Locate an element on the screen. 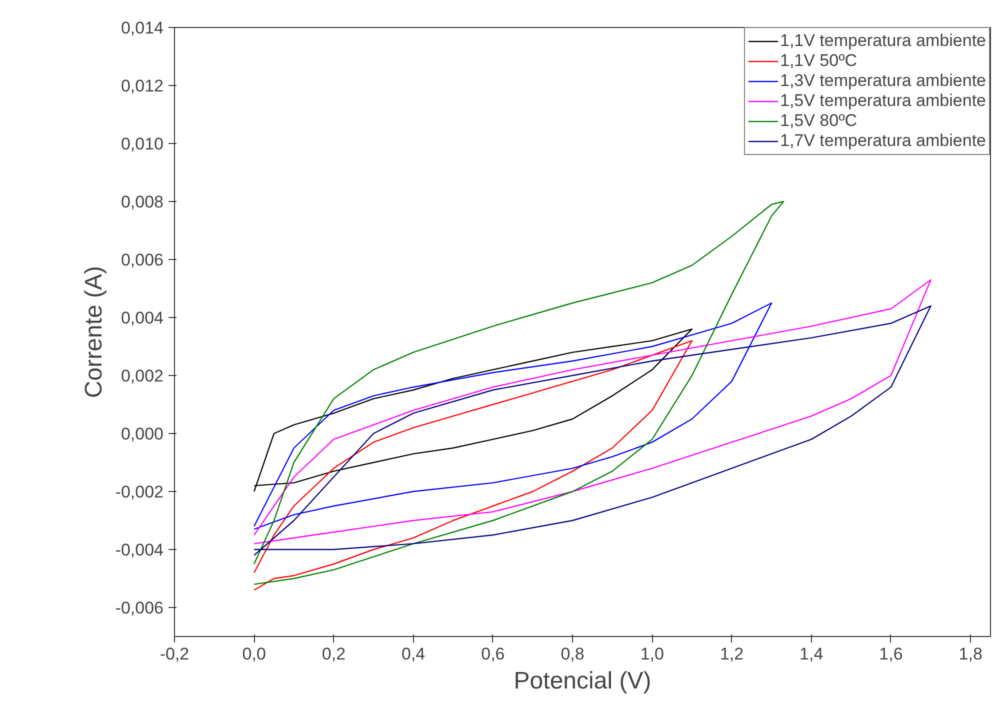  y-axis-title: Corrente (A) is located at coordinates (94, 332).